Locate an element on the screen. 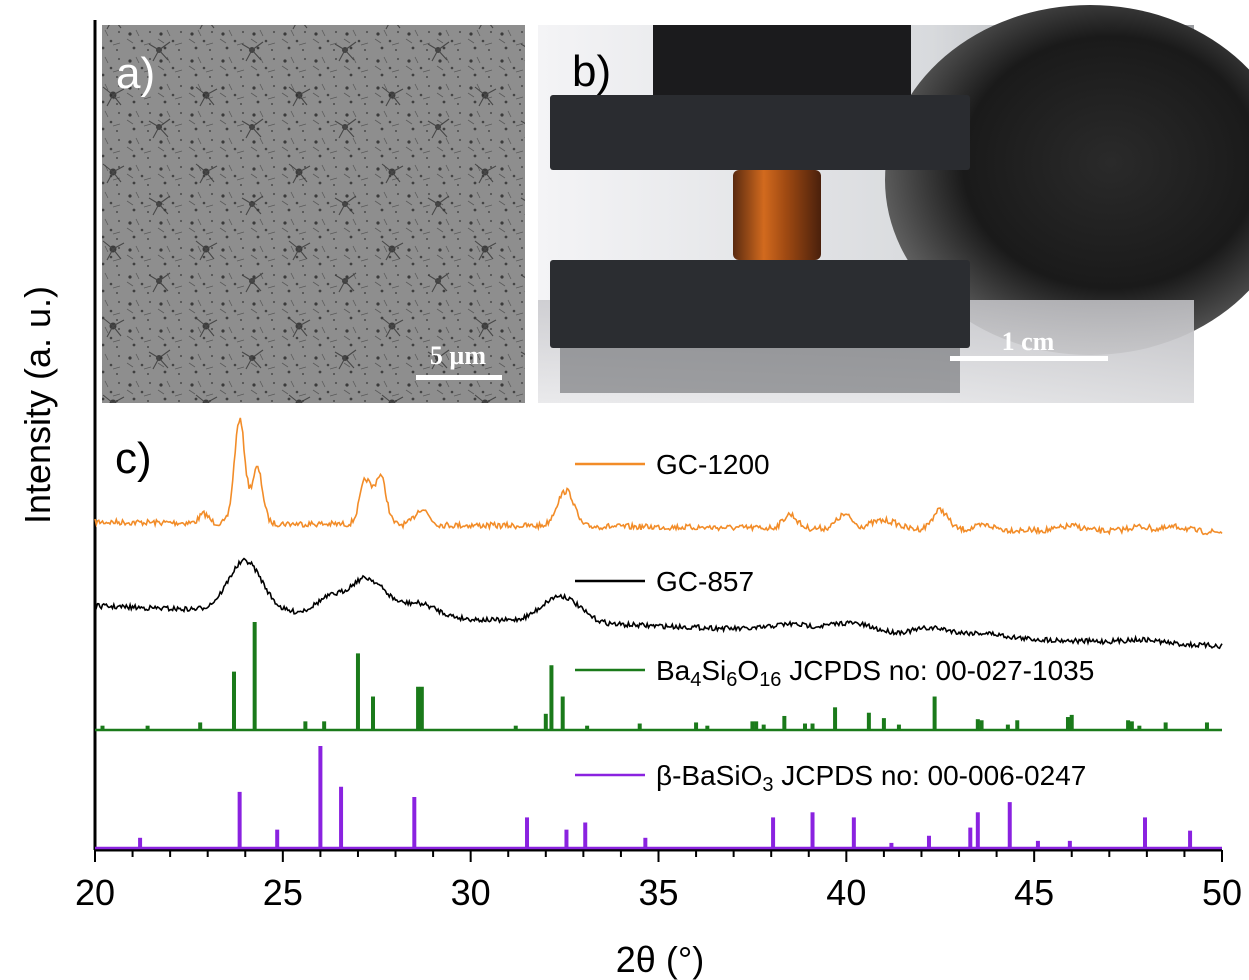 Image resolution: width=1249 pixels, height=980 pixels. legend-label-basio3: β-BaSiO3 JCPDS no: 00-006-0247 is located at coordinates (871, 778).